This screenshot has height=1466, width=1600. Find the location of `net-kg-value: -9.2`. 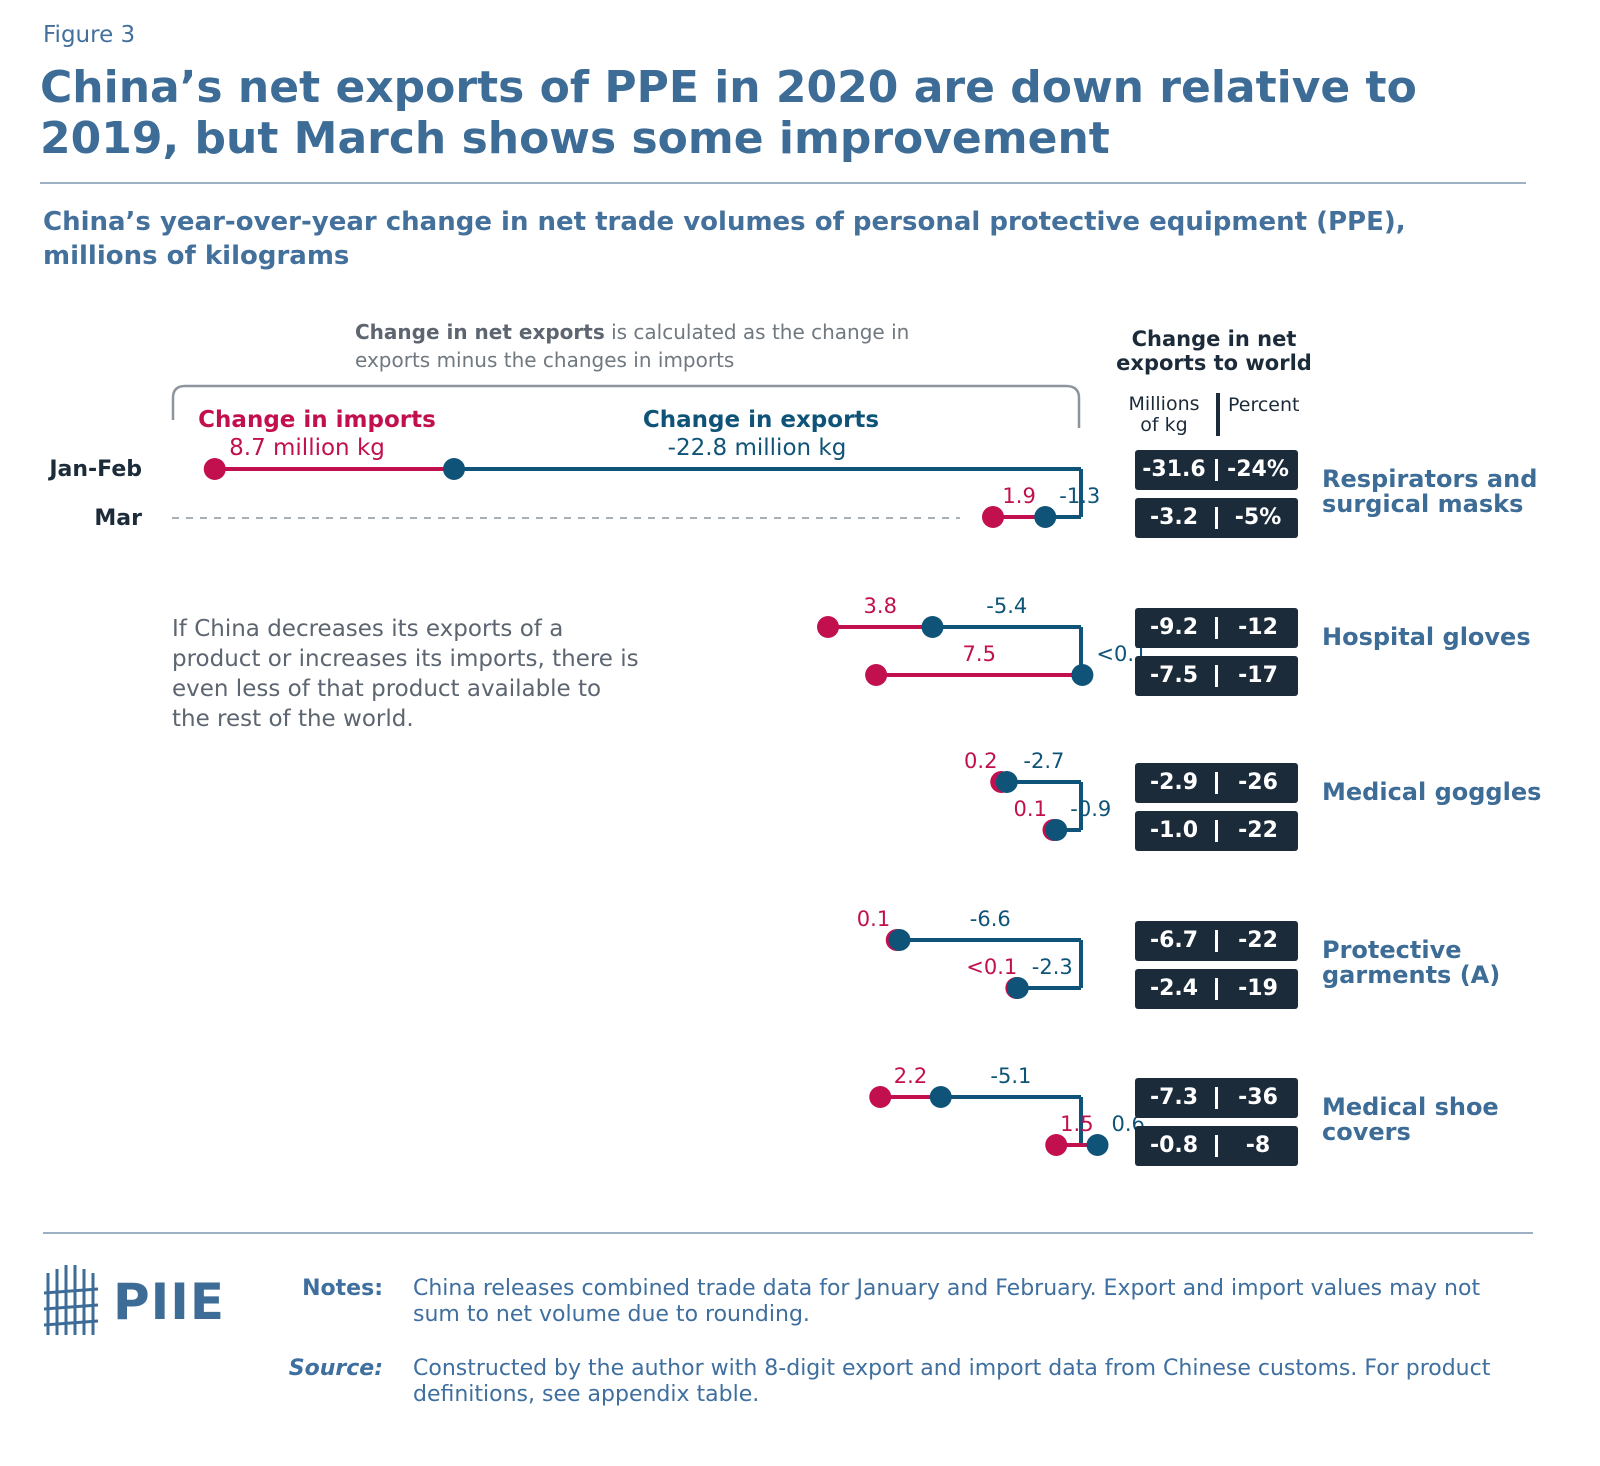

net-kg-value: -9.2 is located at coordinates (1174, 627).